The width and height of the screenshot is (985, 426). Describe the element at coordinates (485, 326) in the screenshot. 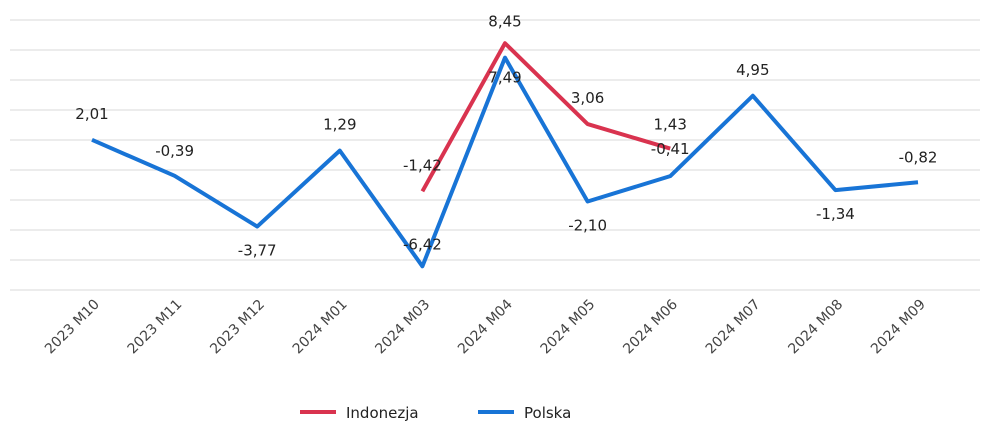

I see `x-tick-label: 2024 M04` at that location.